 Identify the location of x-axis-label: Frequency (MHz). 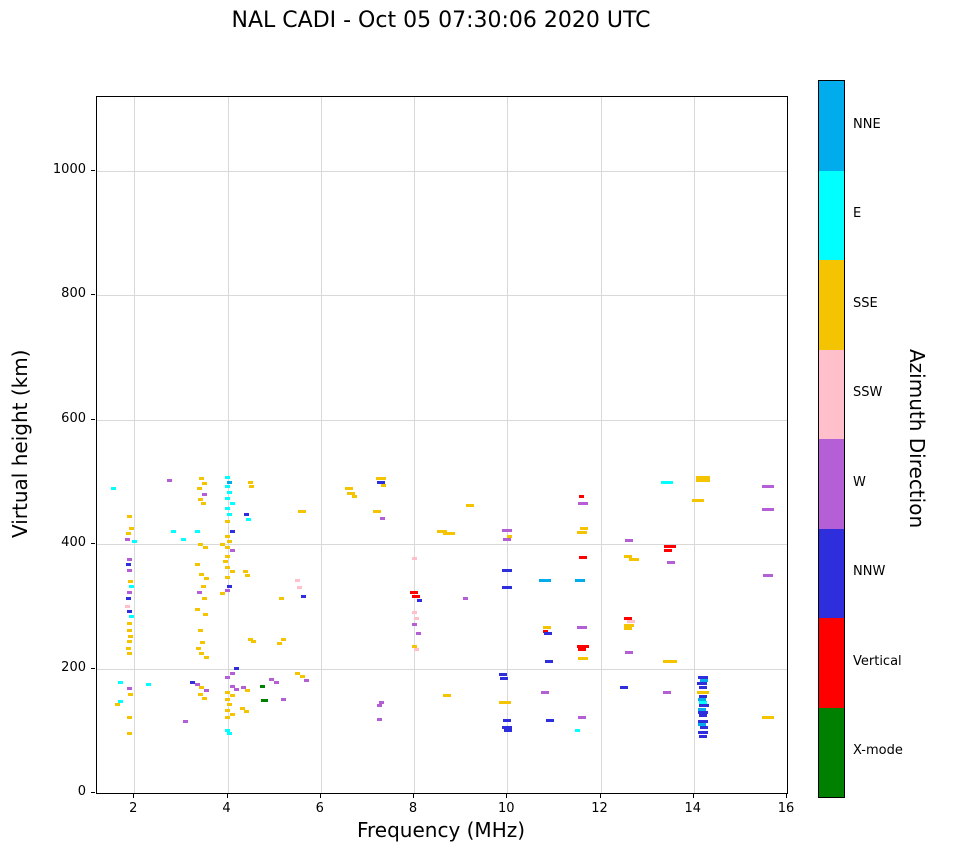
(441, 830).